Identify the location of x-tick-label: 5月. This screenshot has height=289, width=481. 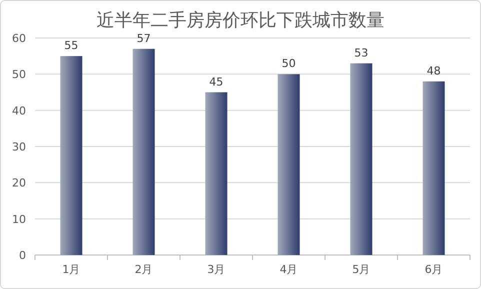
(361, 269).